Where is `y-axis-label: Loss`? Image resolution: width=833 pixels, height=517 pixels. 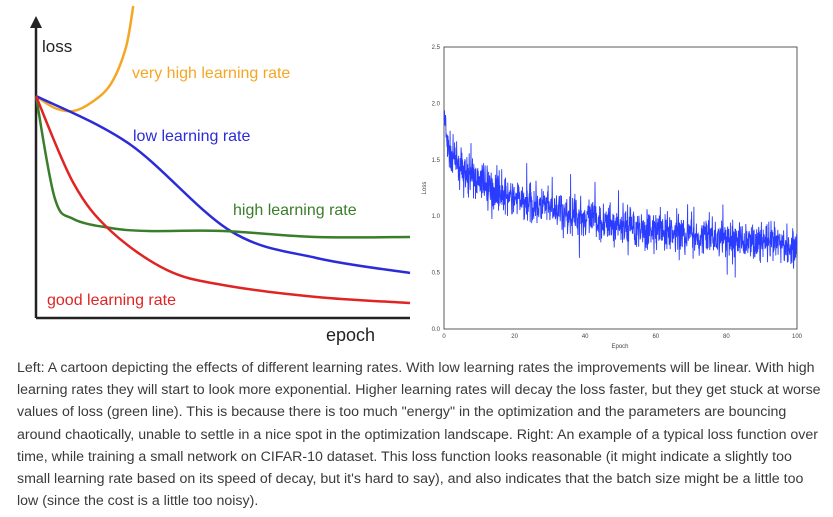 y-axis-label: Loss is located at coordinates (425, 188).